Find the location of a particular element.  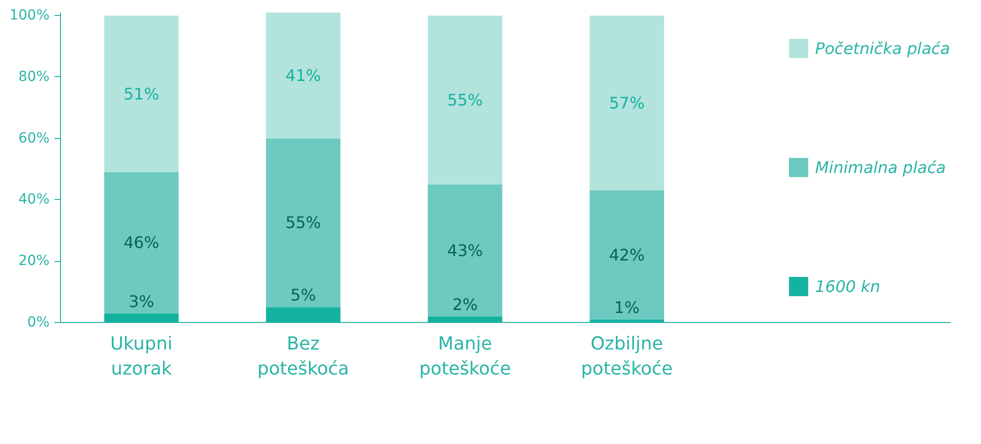

text: 1% is located at coordinates (627, 307).